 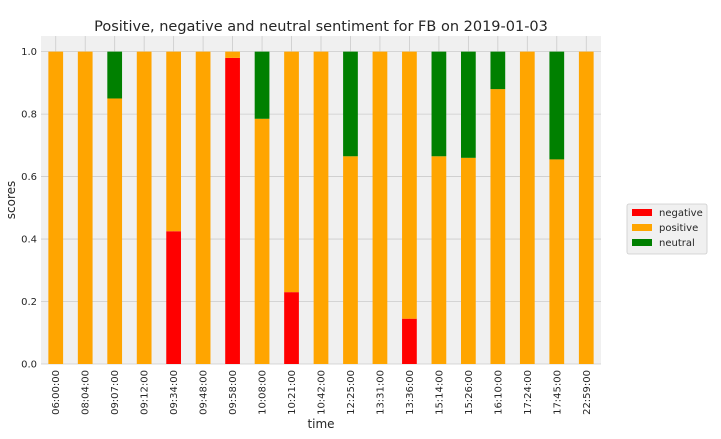 I want to click on bar-neutral-16:10:00, so click(x=498, y=70).